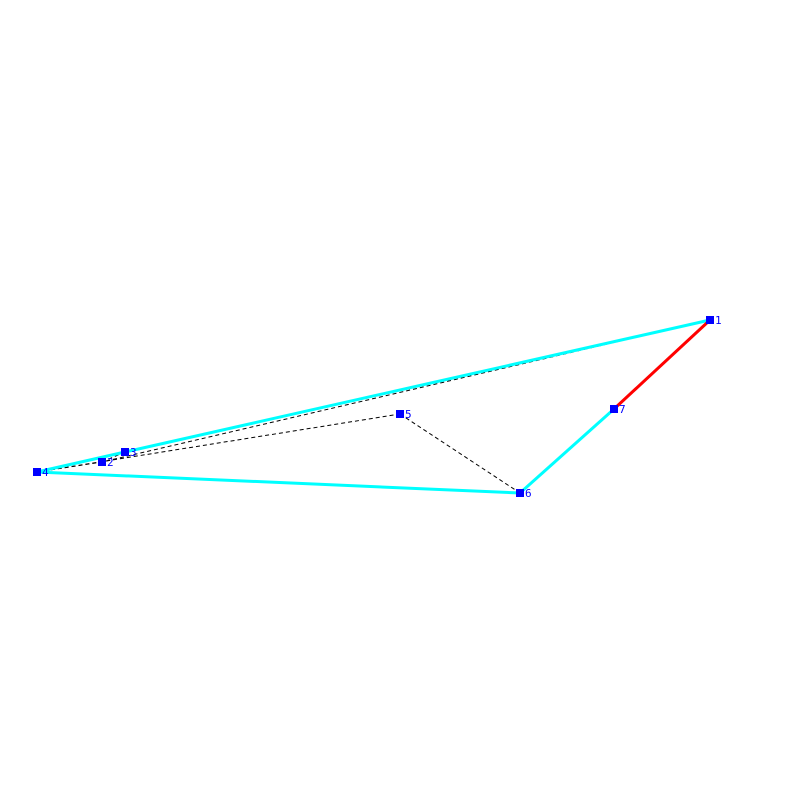  I want to click on vertex-5: 5, so click(404, 414).